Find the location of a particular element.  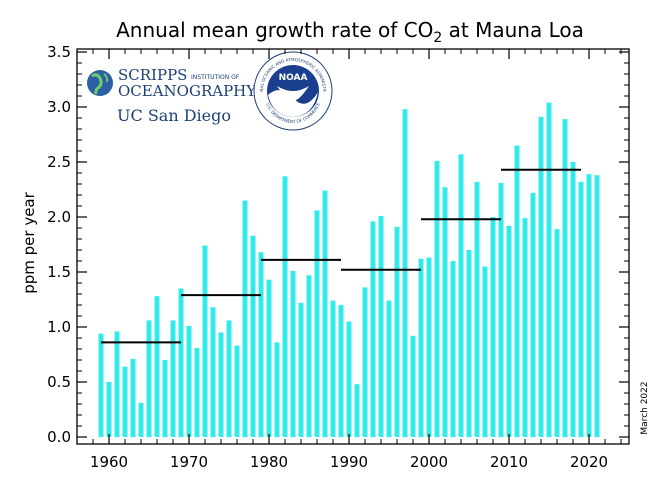

bar-1969 is located at coordinates (181, 362).